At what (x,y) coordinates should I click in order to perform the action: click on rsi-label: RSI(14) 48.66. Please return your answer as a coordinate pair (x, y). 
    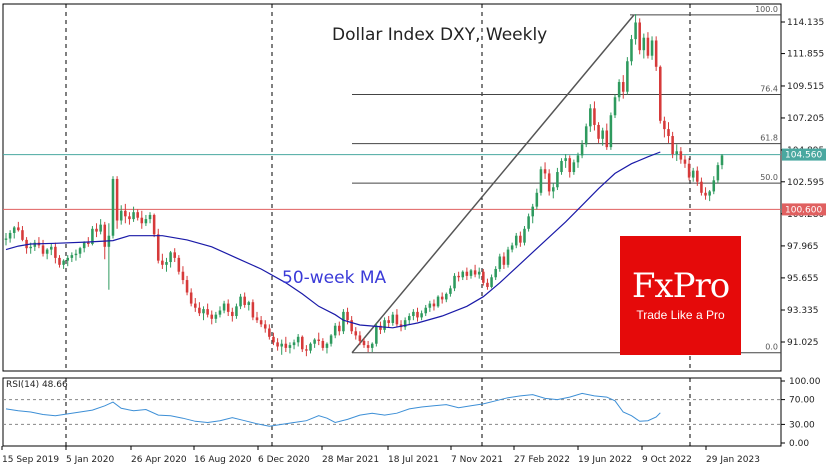
    Looking at the image, I should click on (37, 385).